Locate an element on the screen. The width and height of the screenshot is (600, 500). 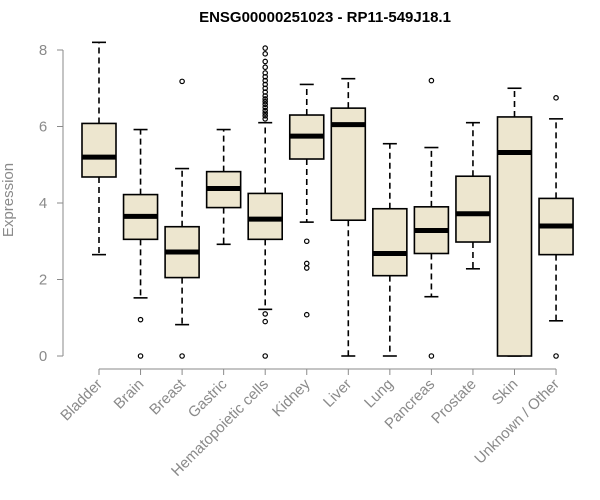
chart-title: ENSG00000251023 - RP11-549J18.1 is located at coordinates (325, 17).